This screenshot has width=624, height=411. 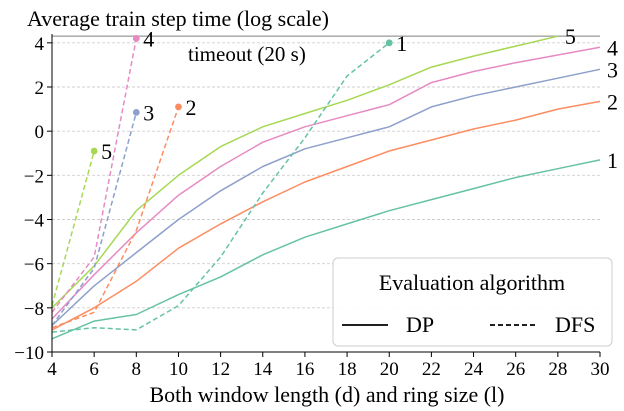 I want to click on series-dfs-1-label: 1, so click(x=401, y=43).